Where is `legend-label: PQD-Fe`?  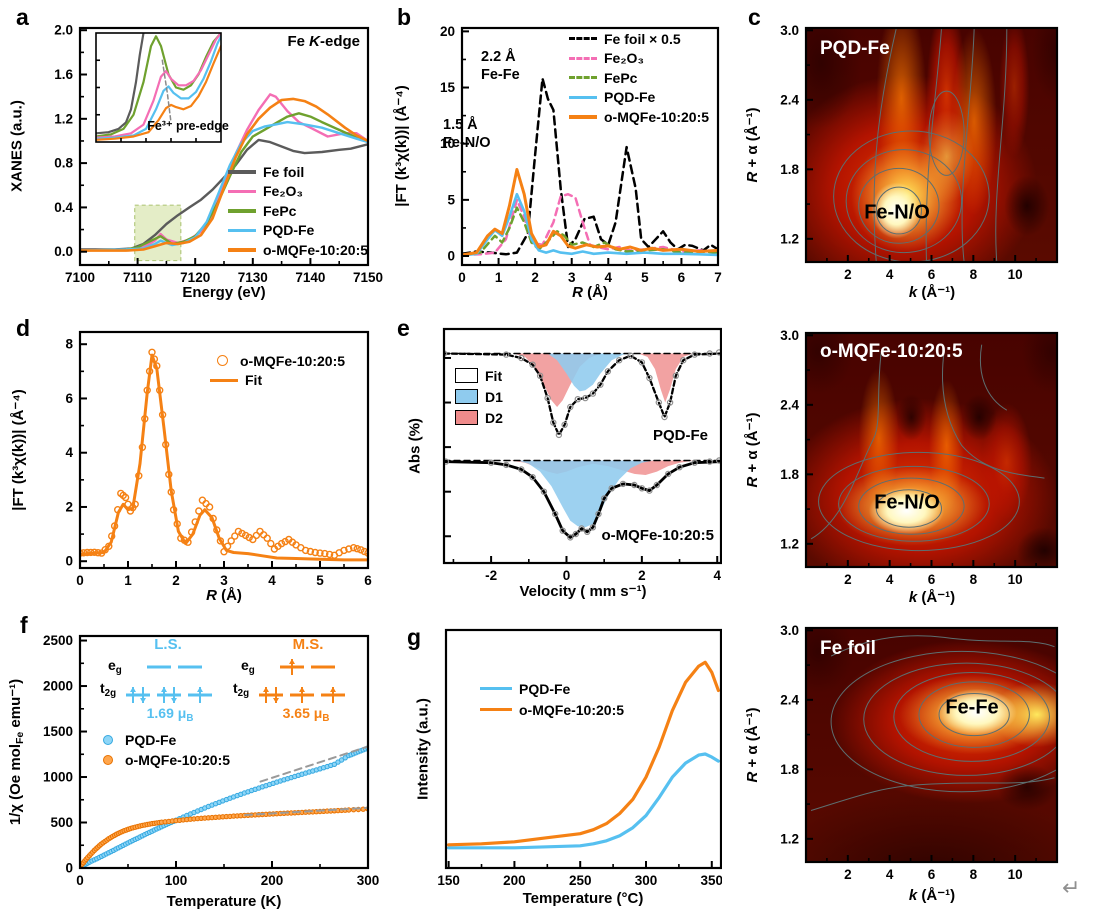
legend-label: PQD-Fe is located at coordinates (289, 230).